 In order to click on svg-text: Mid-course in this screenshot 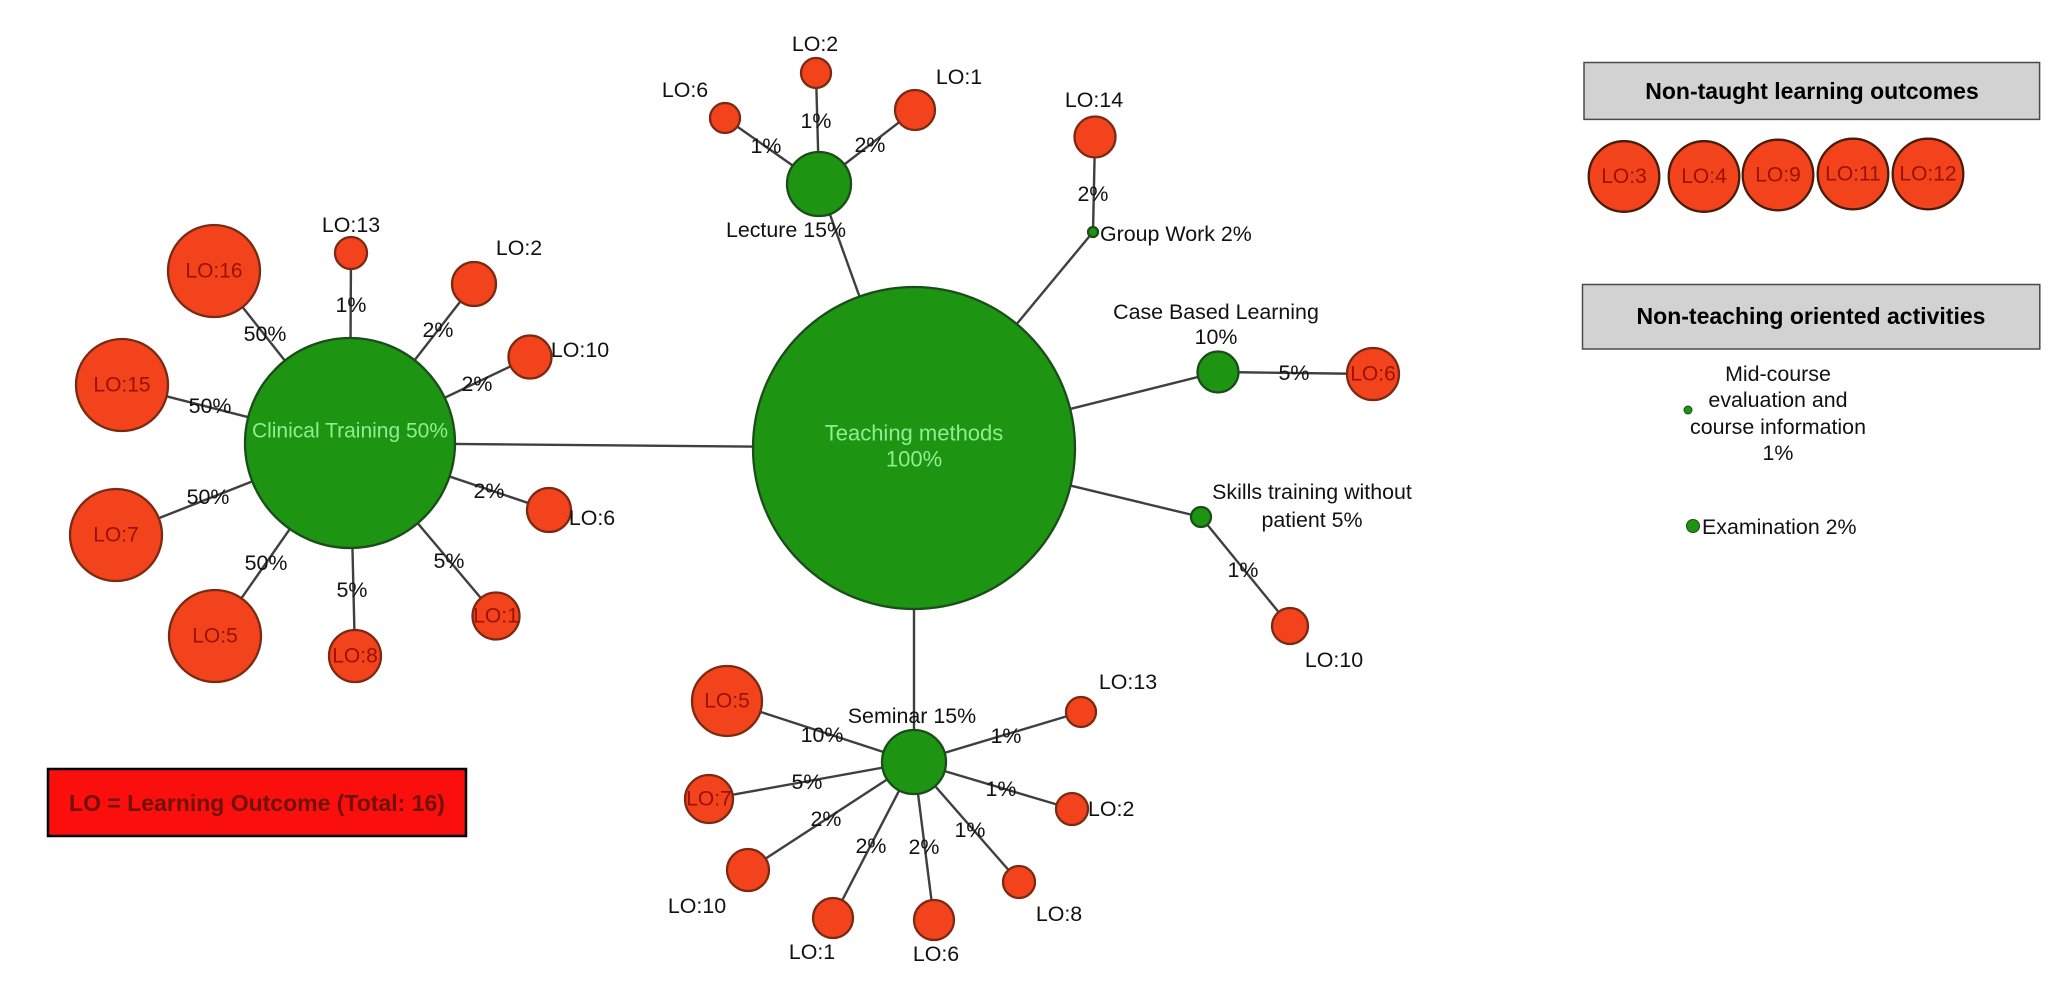, I will do `click(1778, 374)`.